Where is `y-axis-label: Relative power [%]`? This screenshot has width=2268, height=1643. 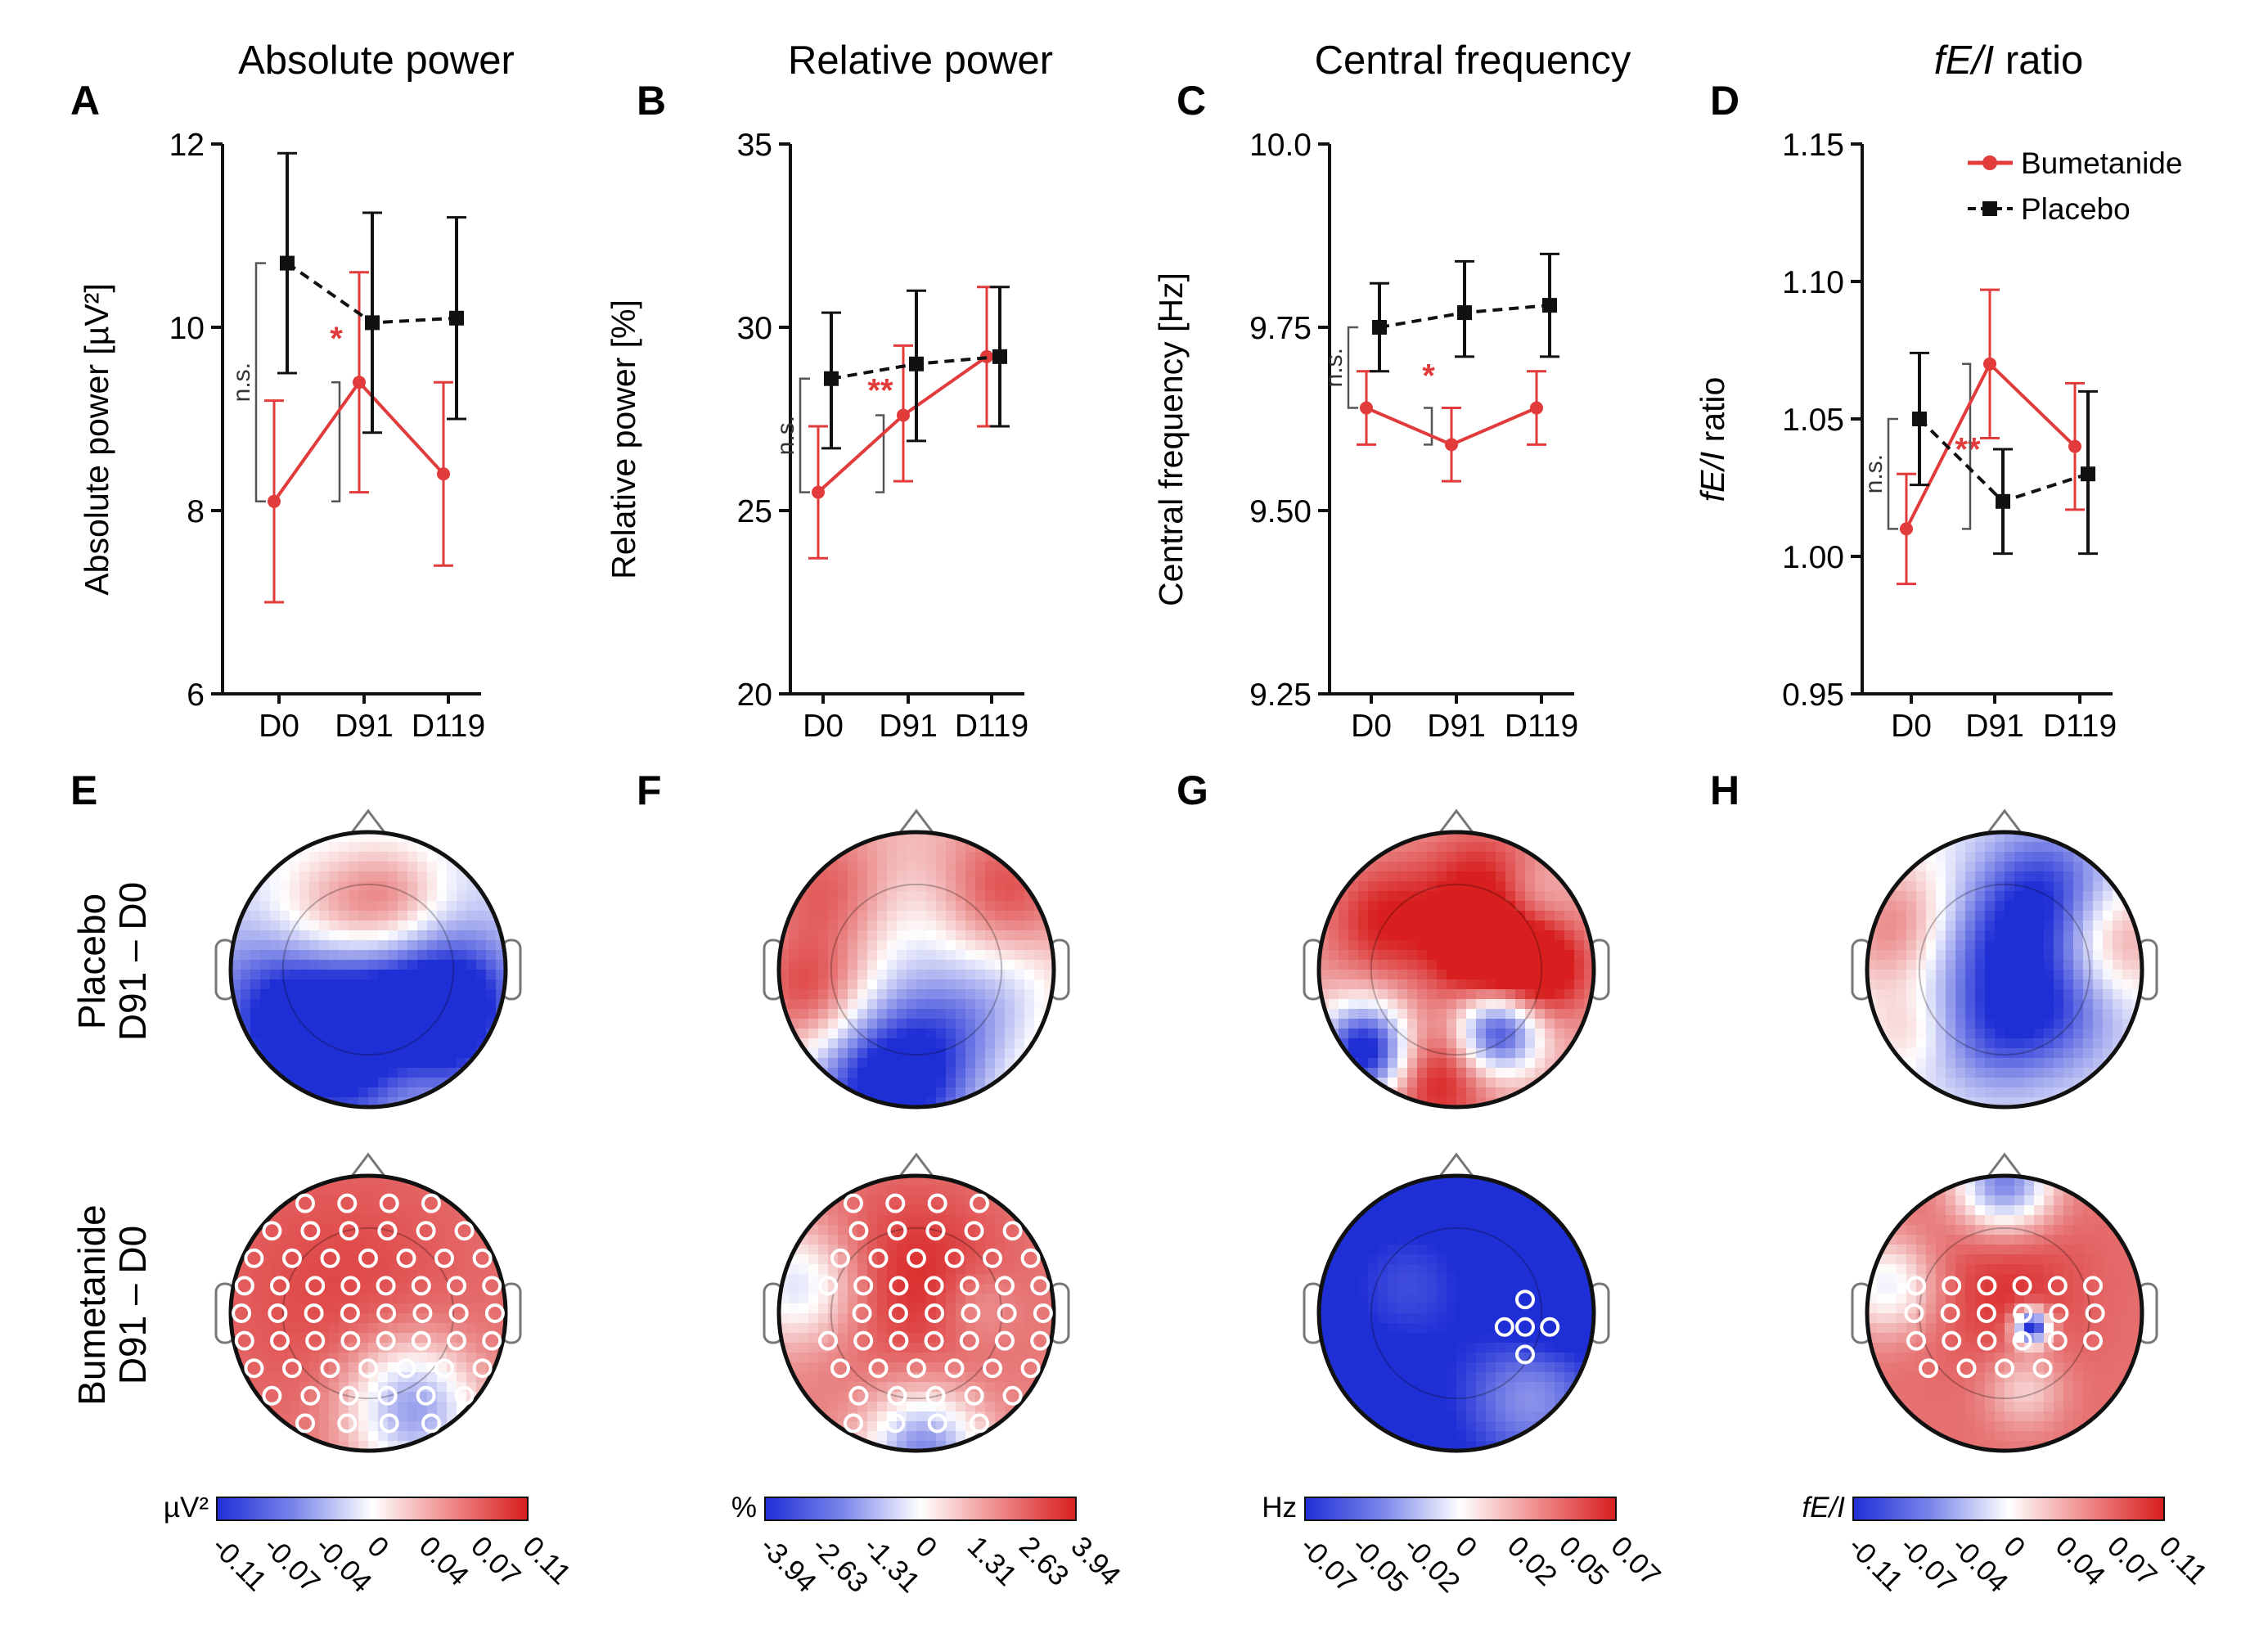
y-axis-label: Relative power [%] is located at coordinates (624, 439).